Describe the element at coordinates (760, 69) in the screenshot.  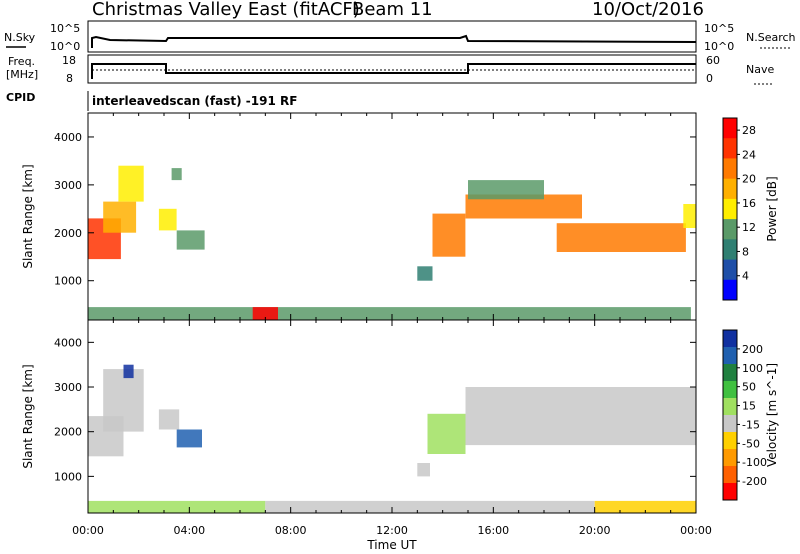
I see `nave-label: Nave` at that location.